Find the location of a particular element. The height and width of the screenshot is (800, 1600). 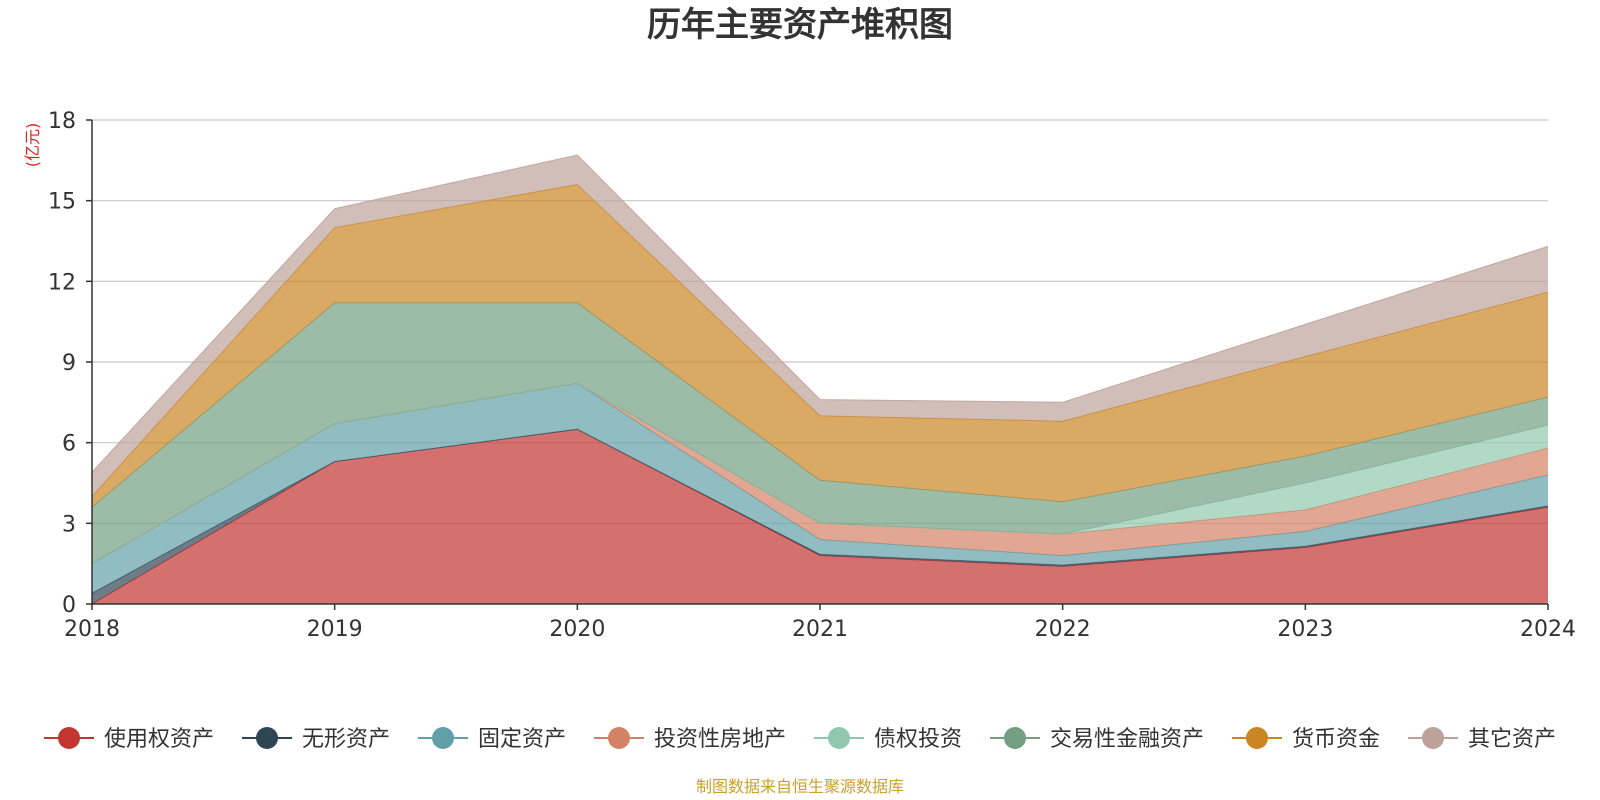

legend-item-4: 债权投资 is located at coordinates (888, 739).